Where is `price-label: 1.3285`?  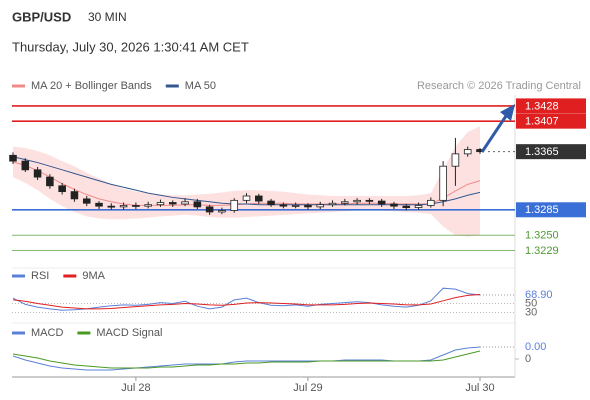 price-label: 1.3285 is located at coordinates (542, 210).